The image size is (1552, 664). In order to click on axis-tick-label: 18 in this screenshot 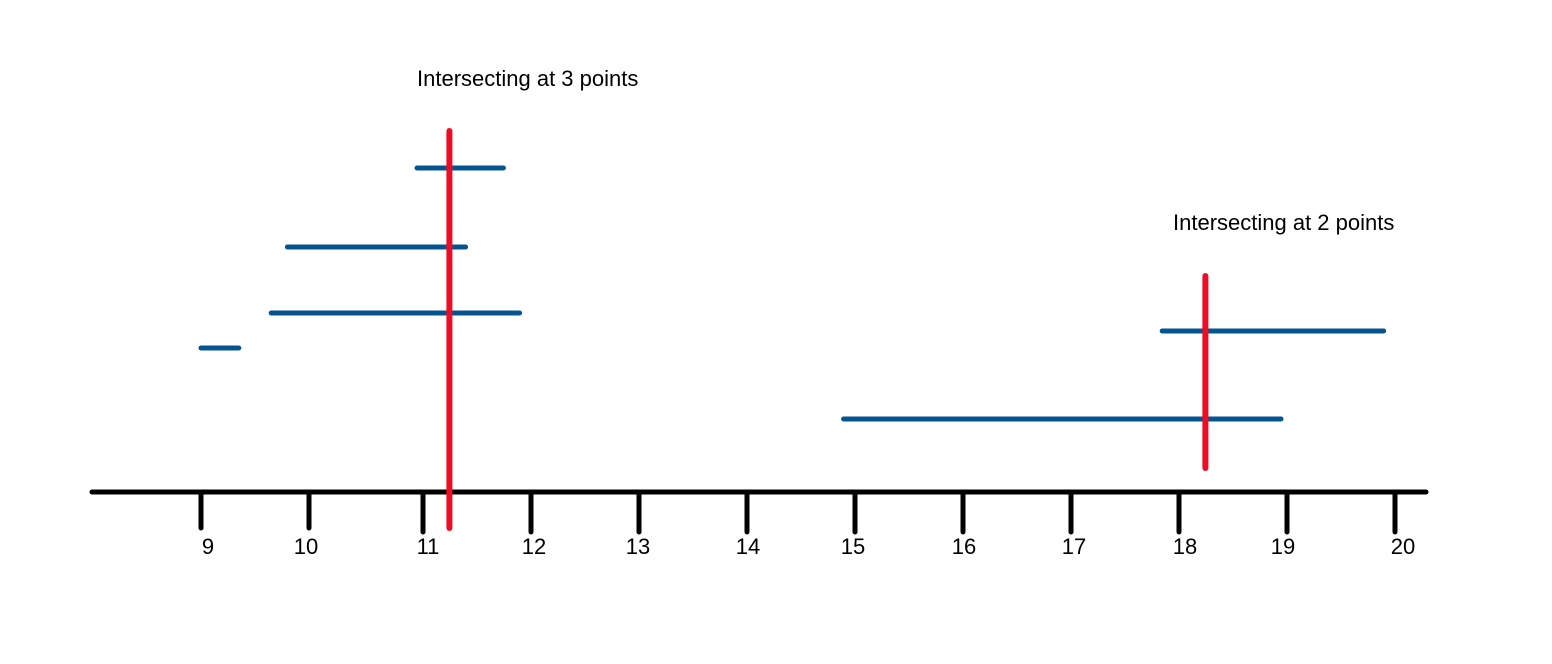, I will do `click(1185, 546)`.